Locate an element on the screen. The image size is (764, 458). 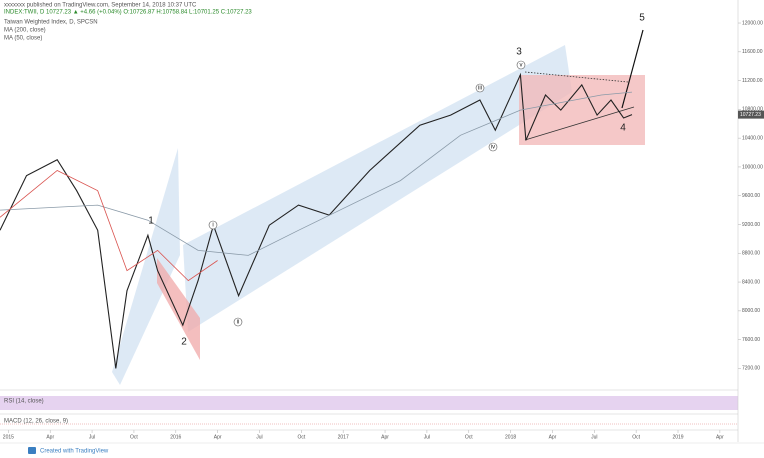
y-tick-label: 12000.00 is located at coordinates (752, 23).